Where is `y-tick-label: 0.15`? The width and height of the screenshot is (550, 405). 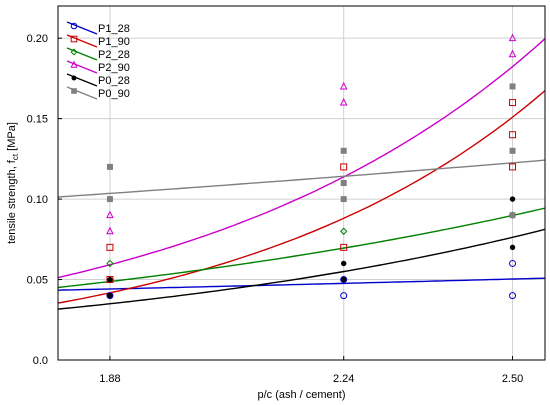 y-tick-label: 0.15 is located at coordinates (37, 120).